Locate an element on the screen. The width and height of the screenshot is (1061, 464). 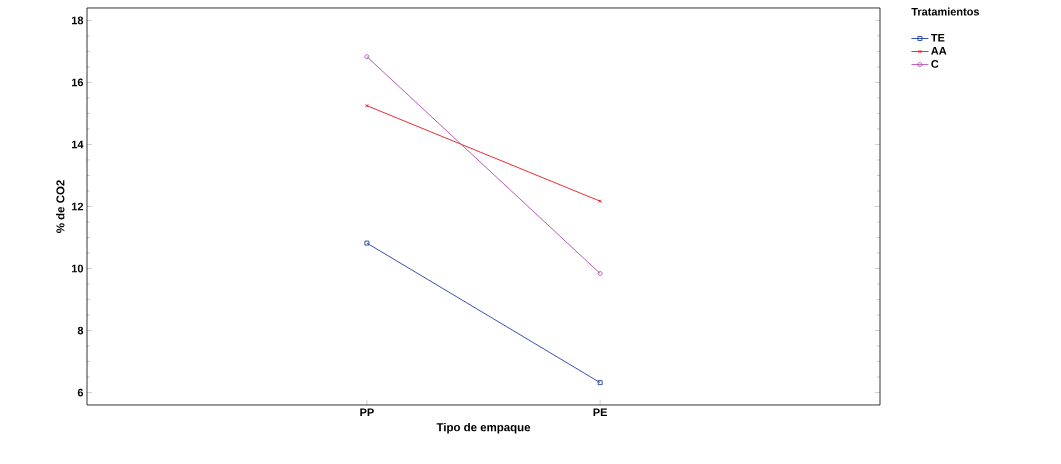
legend-label: C is located at coordinates (935, 64).